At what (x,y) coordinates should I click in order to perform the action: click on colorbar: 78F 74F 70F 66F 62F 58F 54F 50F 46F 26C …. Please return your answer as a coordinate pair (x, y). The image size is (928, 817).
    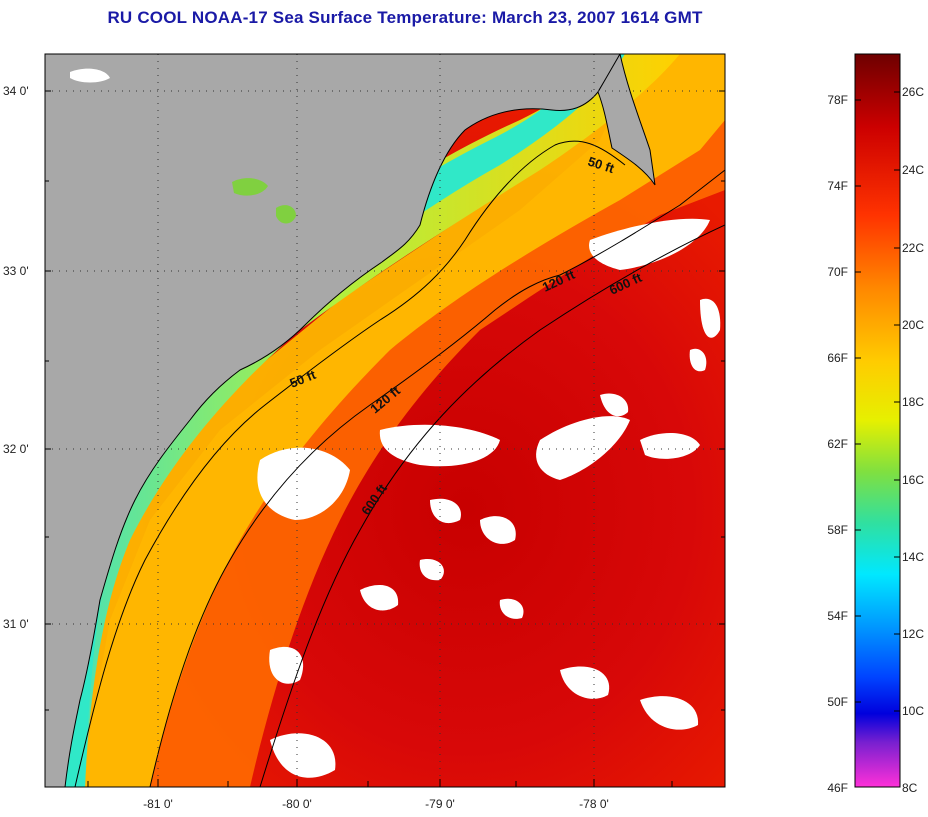
    Looking at the image, I should click on (875, 424).